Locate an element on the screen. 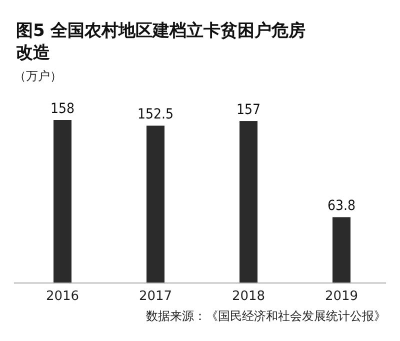 This screenshot has height=341, width=400. x-tick-label: 2017 is located at coordinates (155, 296).